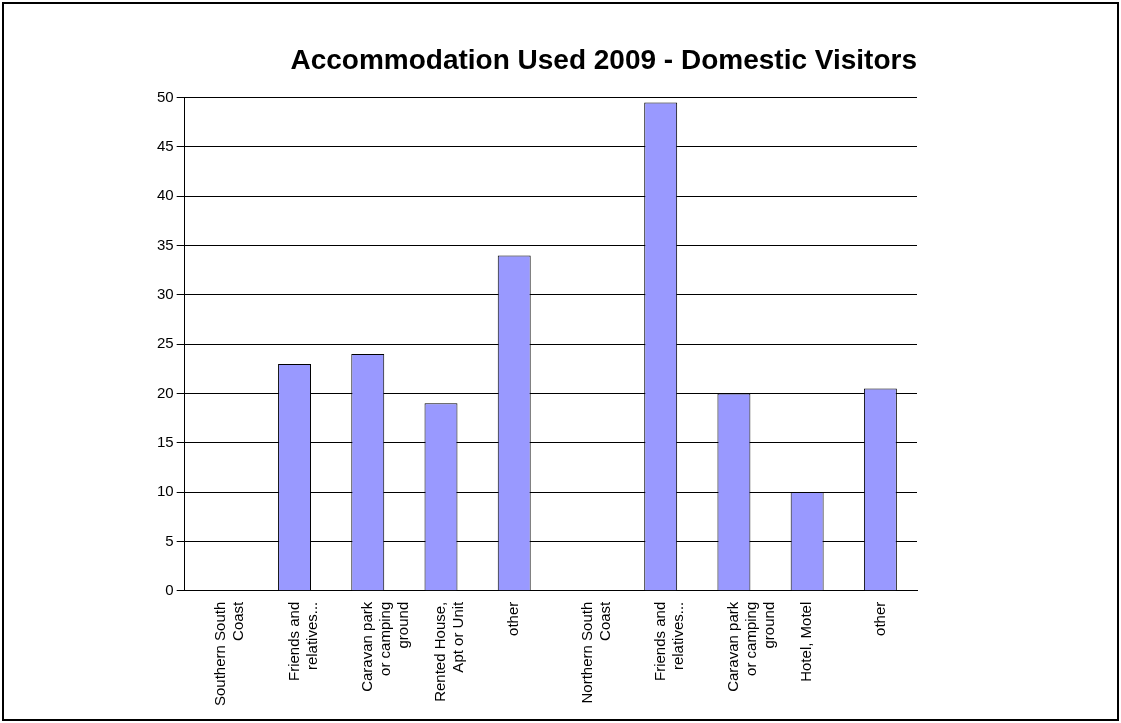  I want to click on y-tick-label: 35, so click(165, 244).